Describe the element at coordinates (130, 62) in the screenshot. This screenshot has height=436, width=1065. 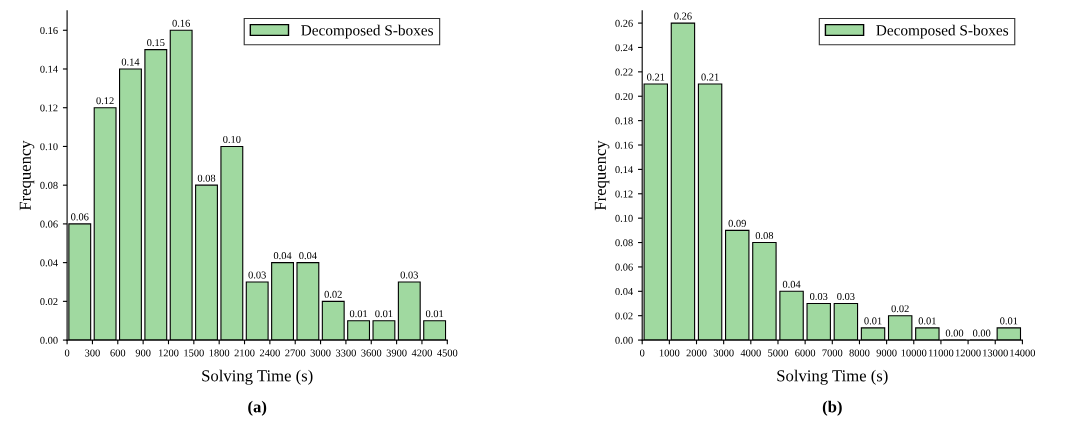
I see `data-label: 0.14` at that location.